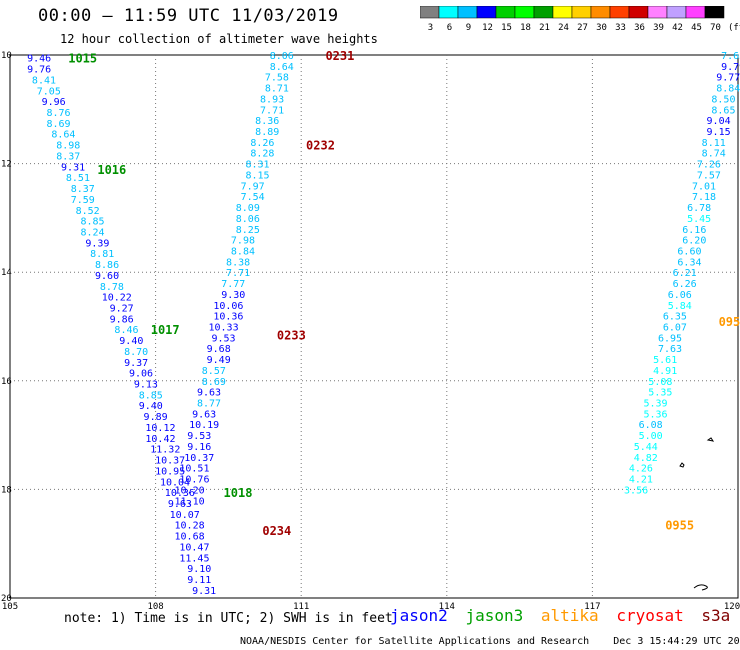  Describe the element at coordinates (54, 102) in the screenshot. I see `wave-height-value: 9.96` at that location.